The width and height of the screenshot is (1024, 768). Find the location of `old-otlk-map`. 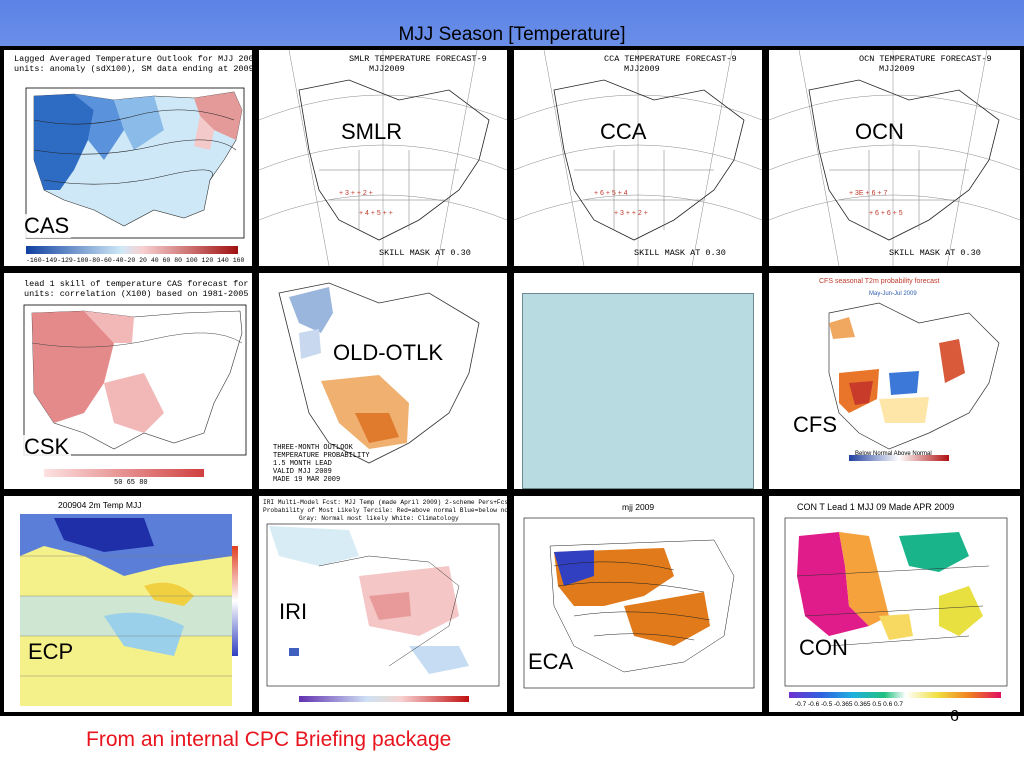

old-otlk-map is located at coordinates (379, 373).